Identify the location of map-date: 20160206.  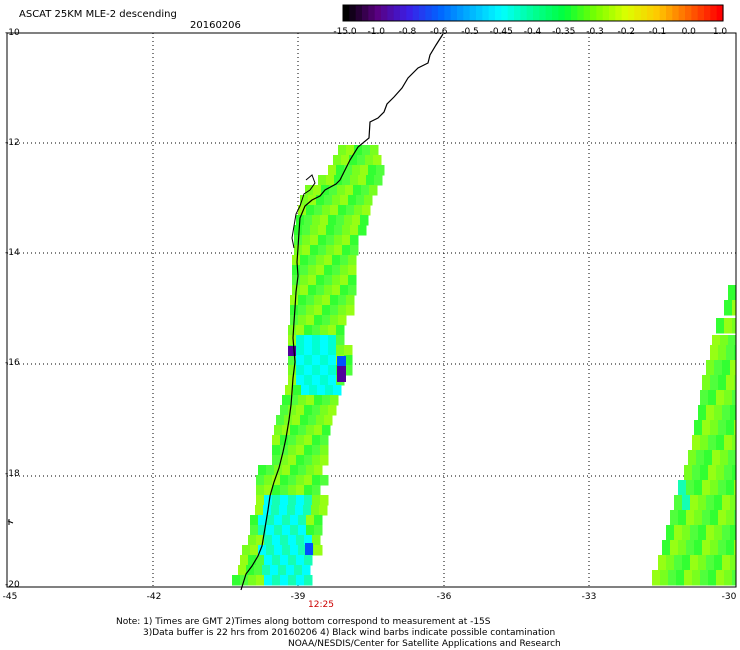
(215, 25).